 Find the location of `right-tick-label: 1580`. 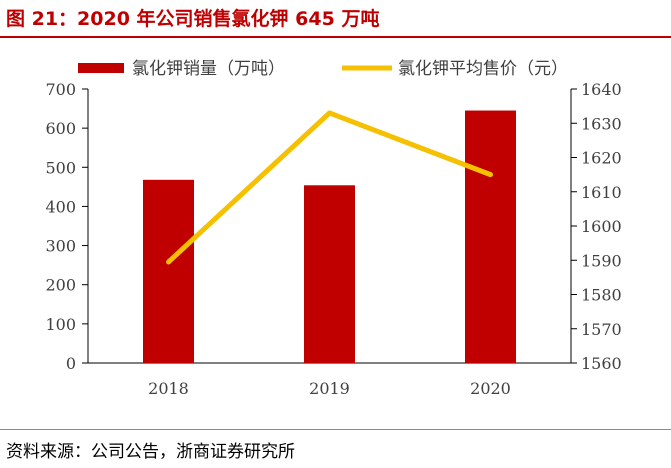

right-tick-label: 1580 is located at coordinates (601, 295).